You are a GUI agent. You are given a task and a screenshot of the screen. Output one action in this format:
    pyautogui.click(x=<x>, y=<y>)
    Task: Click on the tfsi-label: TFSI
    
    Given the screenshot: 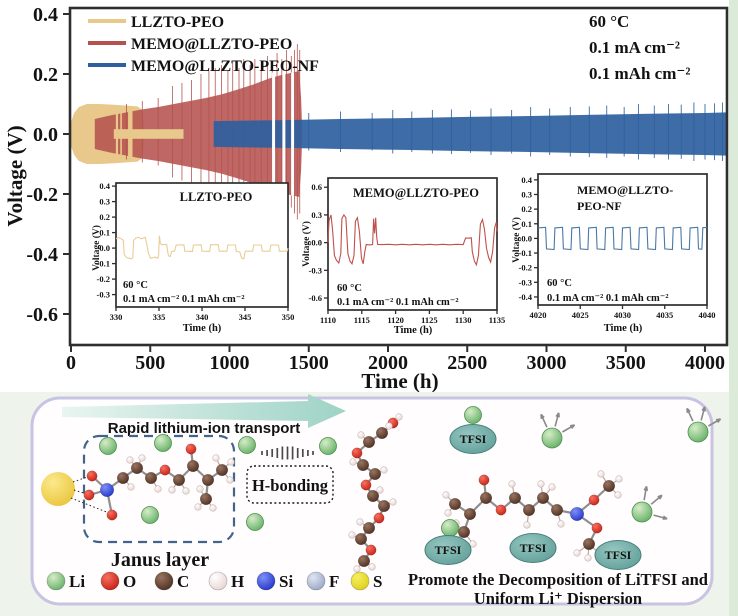 What is the action you would take?
    pyautogui.click(x=473, y=439)
    